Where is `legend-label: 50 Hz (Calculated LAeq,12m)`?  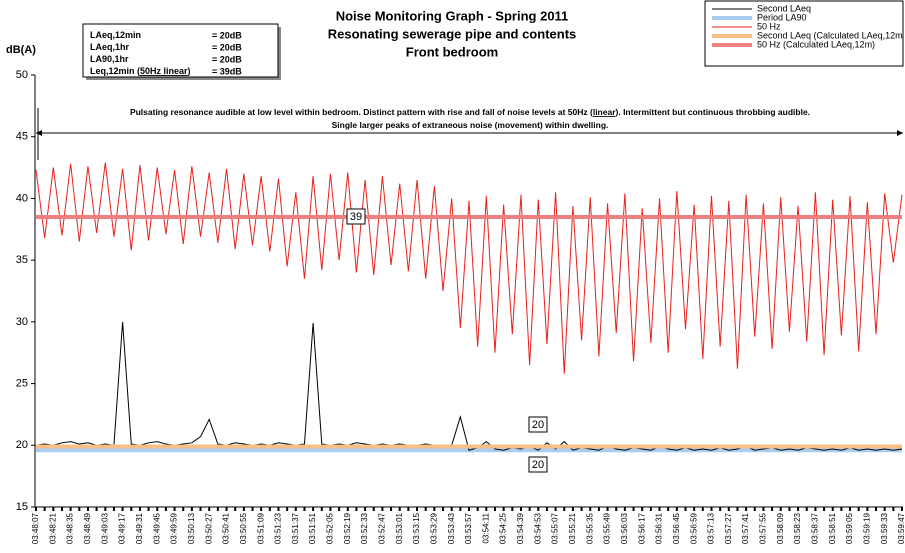 legend-label: 50 Hz (Calculated LAeq,12m) is located at coordinates (816, 44).